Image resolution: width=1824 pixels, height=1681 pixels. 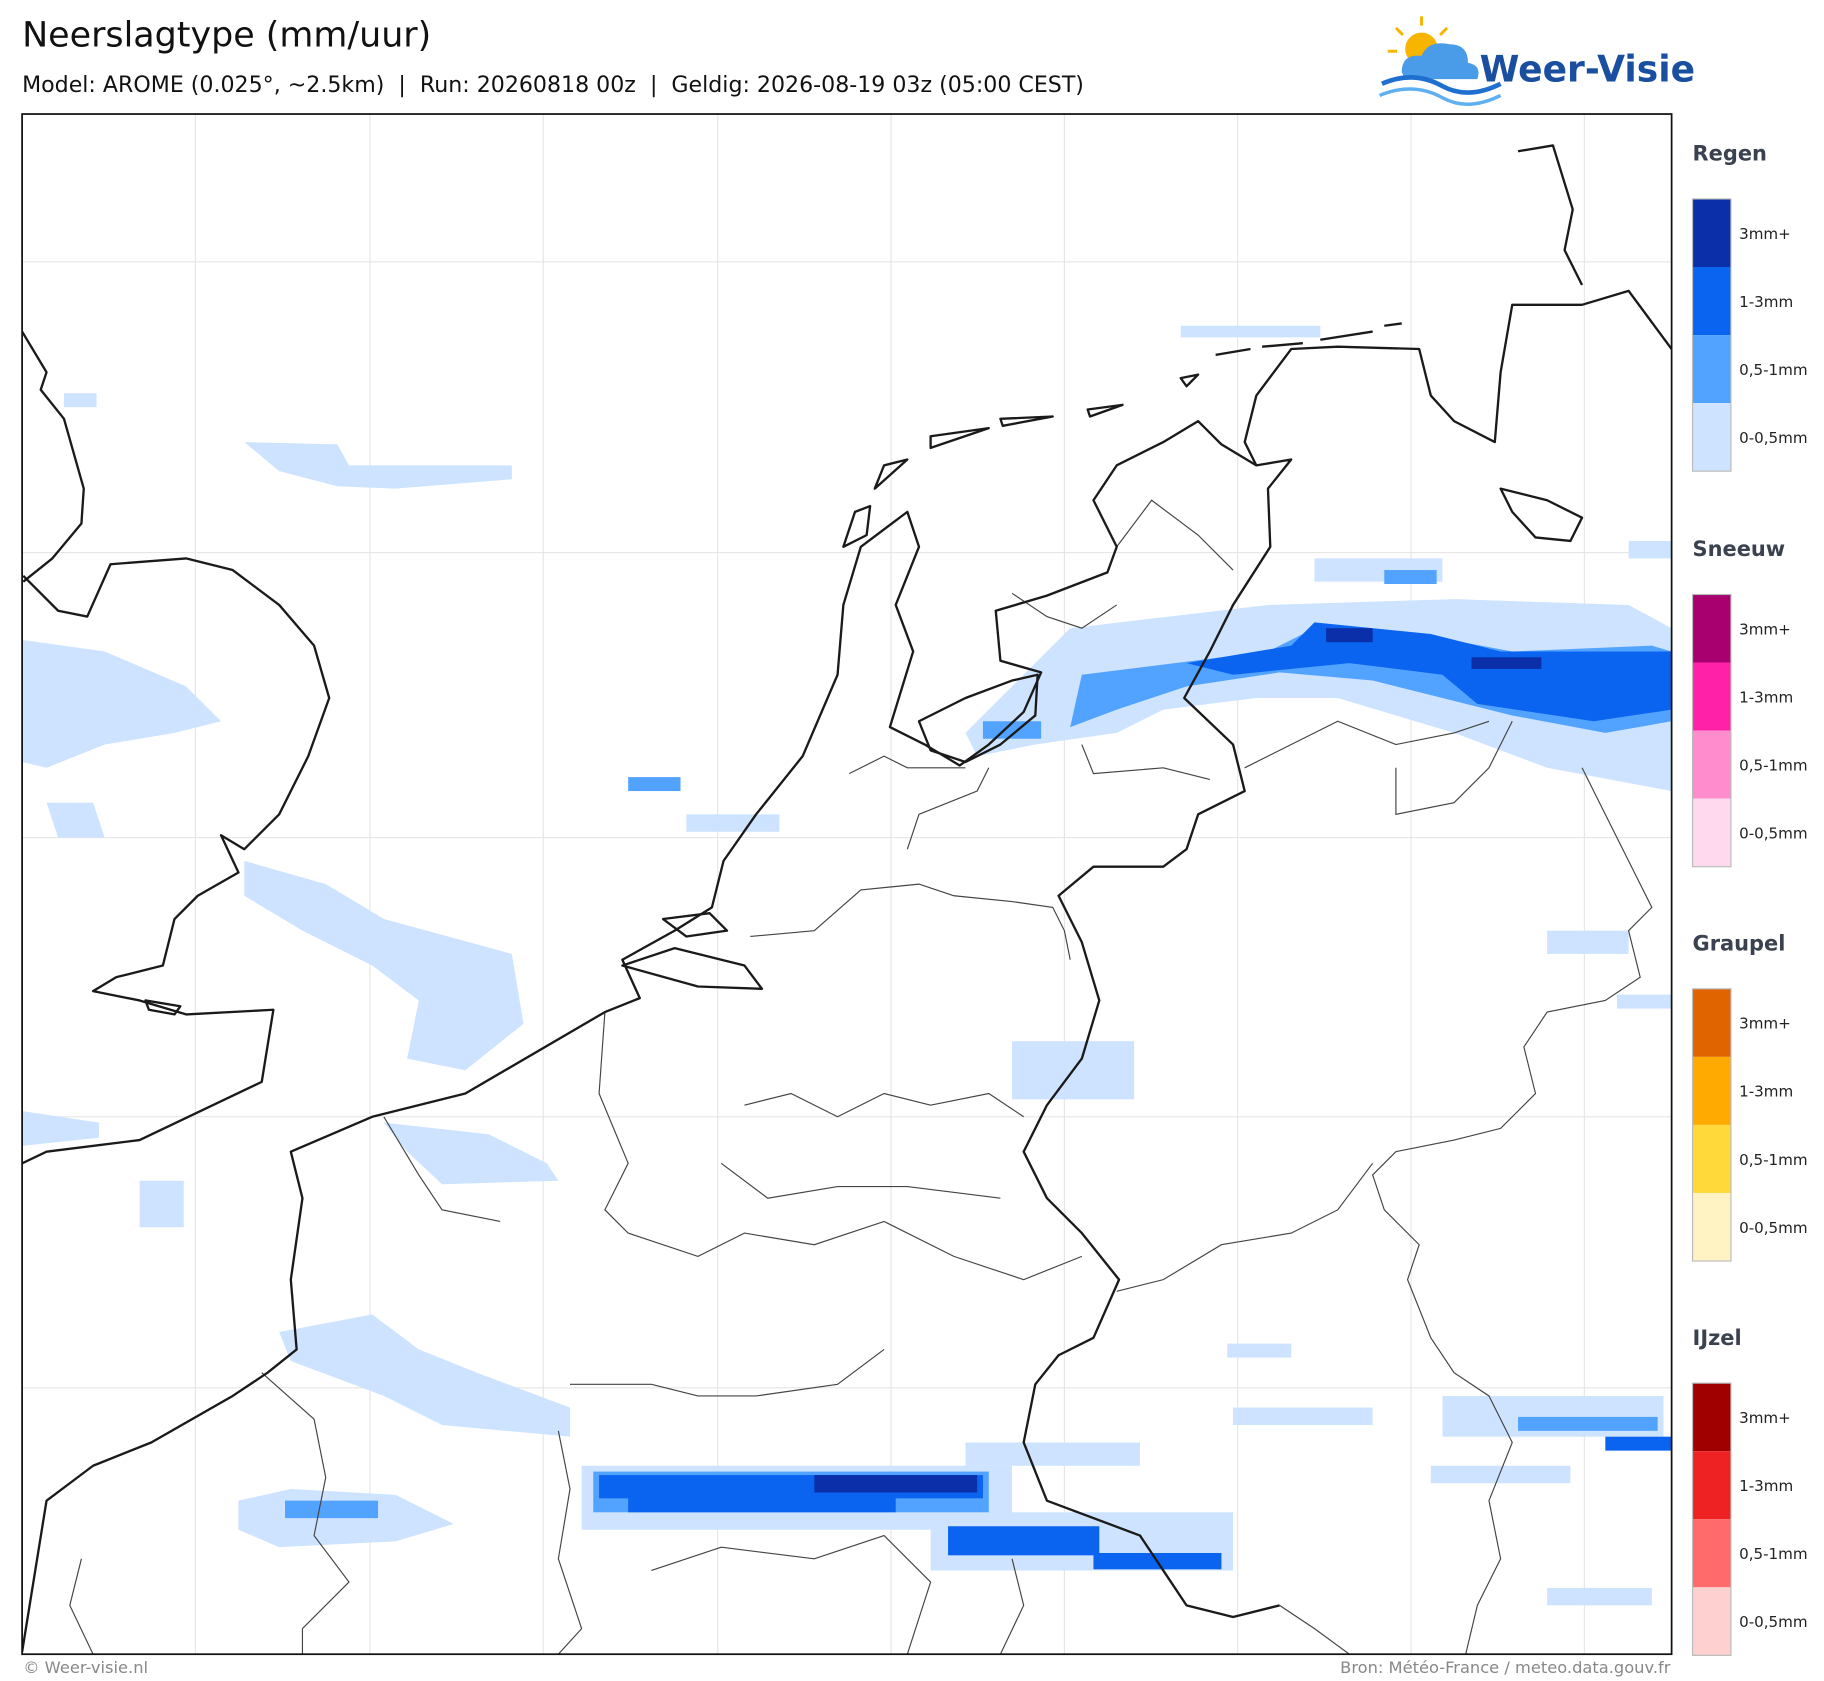 I want to click on footer-source: Bron: Météo-France / meteo.data.gouv.fr, so click(x=1505, y=1667).